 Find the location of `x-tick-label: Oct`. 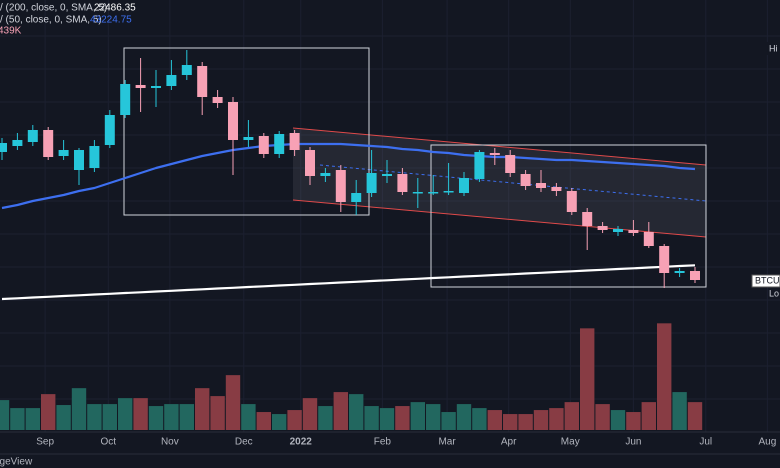

x-tick-label: Oct is located at coordinates (108, 442).